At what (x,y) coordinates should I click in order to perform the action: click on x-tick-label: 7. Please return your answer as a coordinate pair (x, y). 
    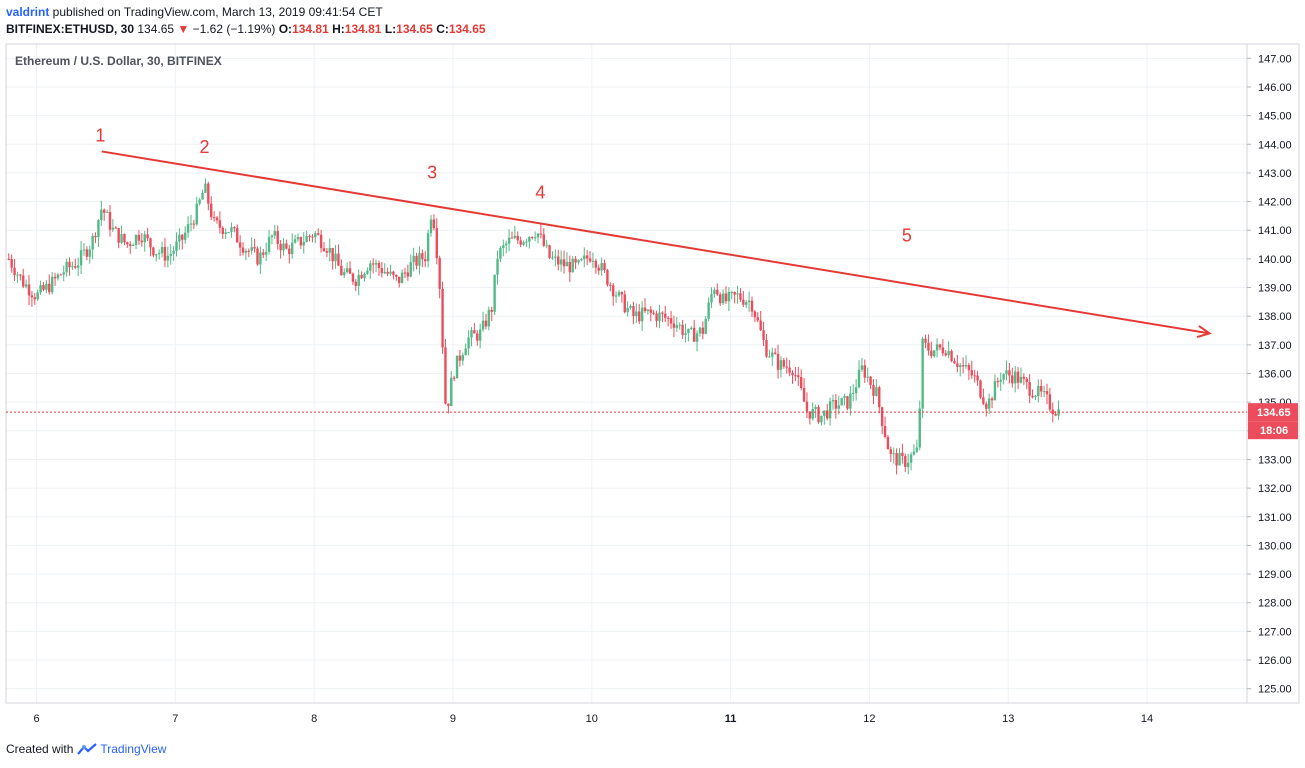
    Looking at the image, I should click on (175, 719).